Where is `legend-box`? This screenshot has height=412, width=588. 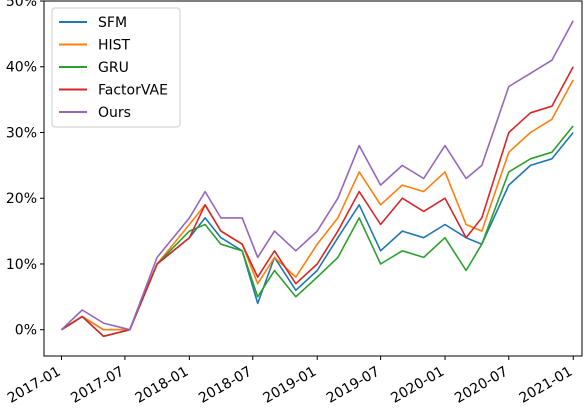 legend-box is located at coordinates (116, 67).